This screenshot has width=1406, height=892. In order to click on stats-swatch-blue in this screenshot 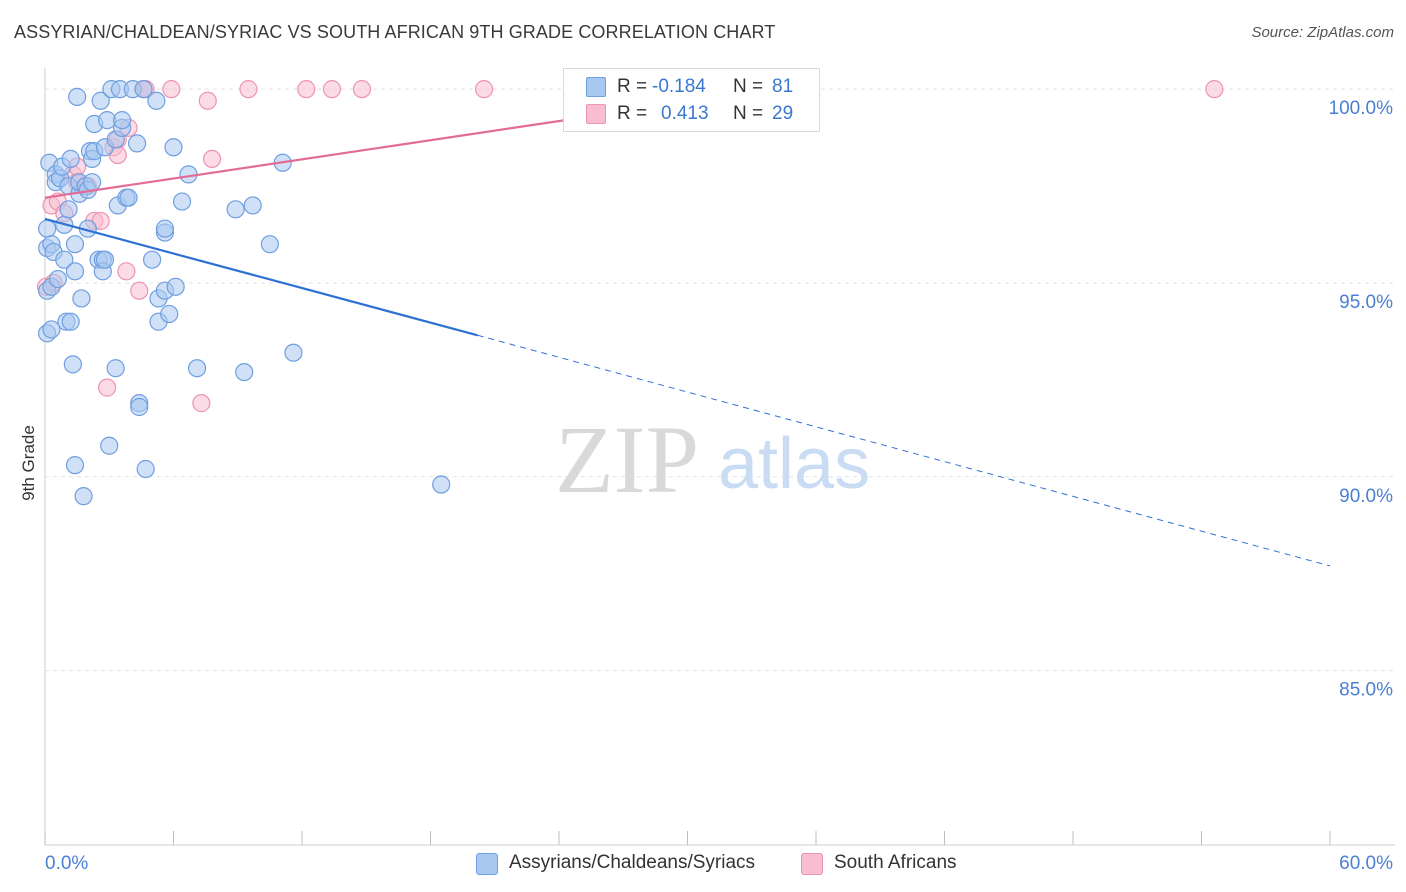, I will do `click(596, 87)`.